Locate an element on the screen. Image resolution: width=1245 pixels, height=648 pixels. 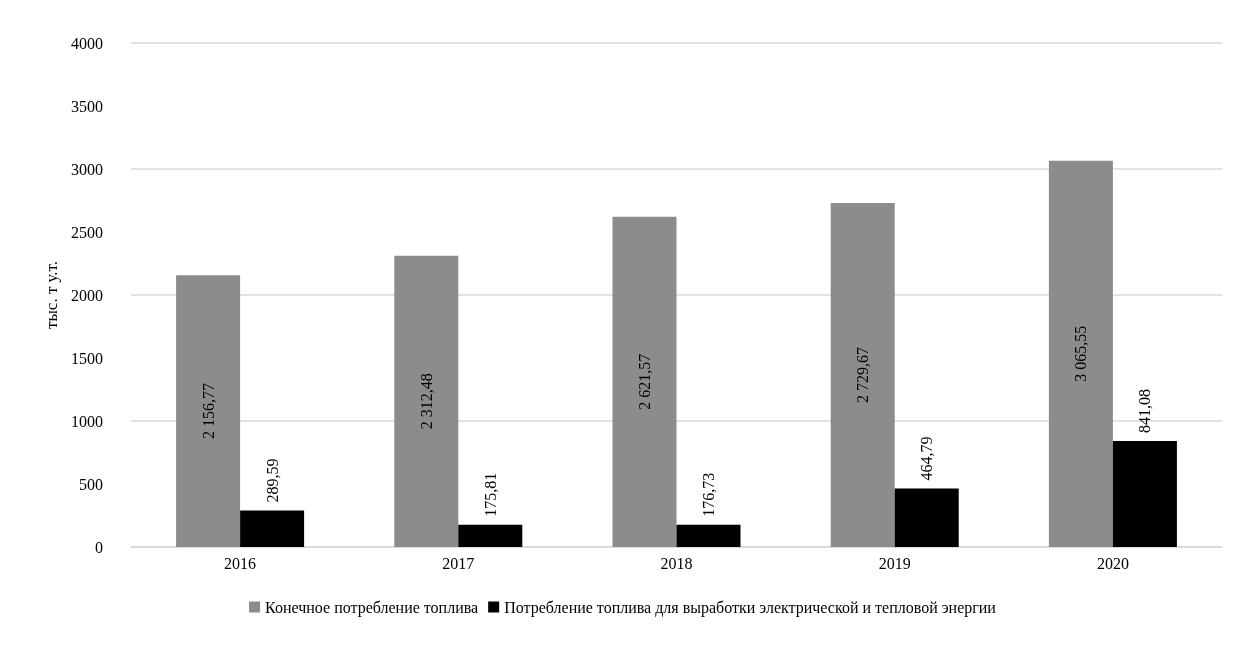
y-tick-label: 1000 is located at coordinates (87, 421).